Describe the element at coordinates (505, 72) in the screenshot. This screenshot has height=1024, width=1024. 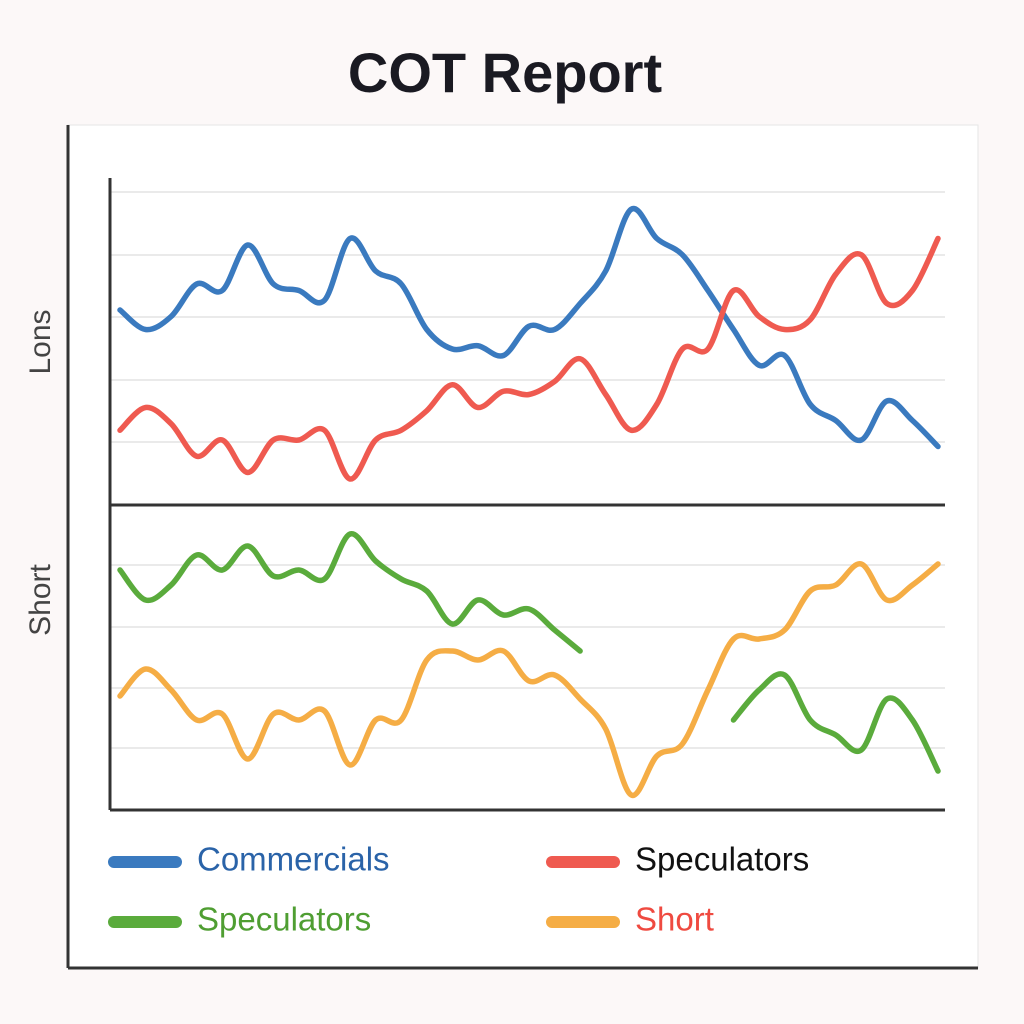
I see `chart-title: COT Report` at that location.